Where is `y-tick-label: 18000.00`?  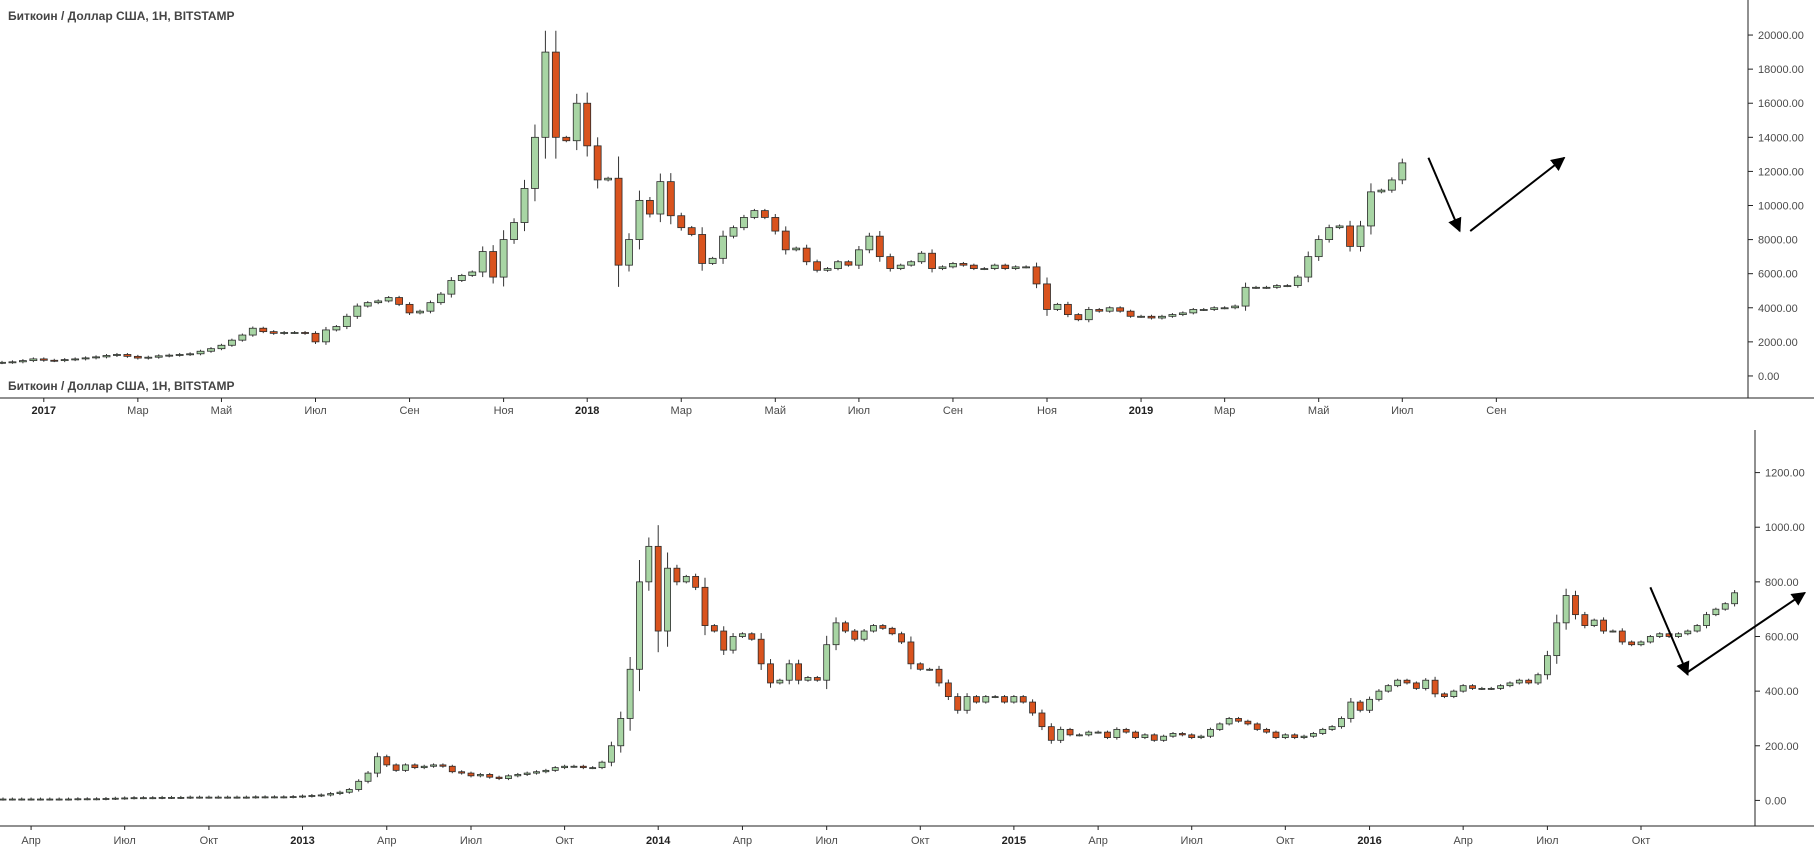
y-tick-label: 18000.00 is located at coordinates (1781, 70).